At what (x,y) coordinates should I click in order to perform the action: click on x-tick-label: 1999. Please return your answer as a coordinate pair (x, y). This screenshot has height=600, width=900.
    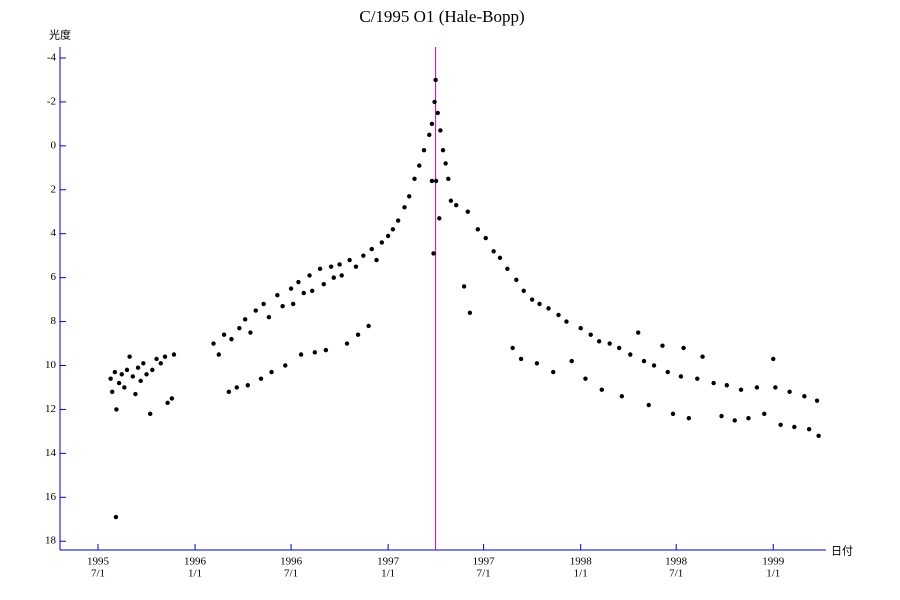
    Looking at the image, I should click on (773, 562).